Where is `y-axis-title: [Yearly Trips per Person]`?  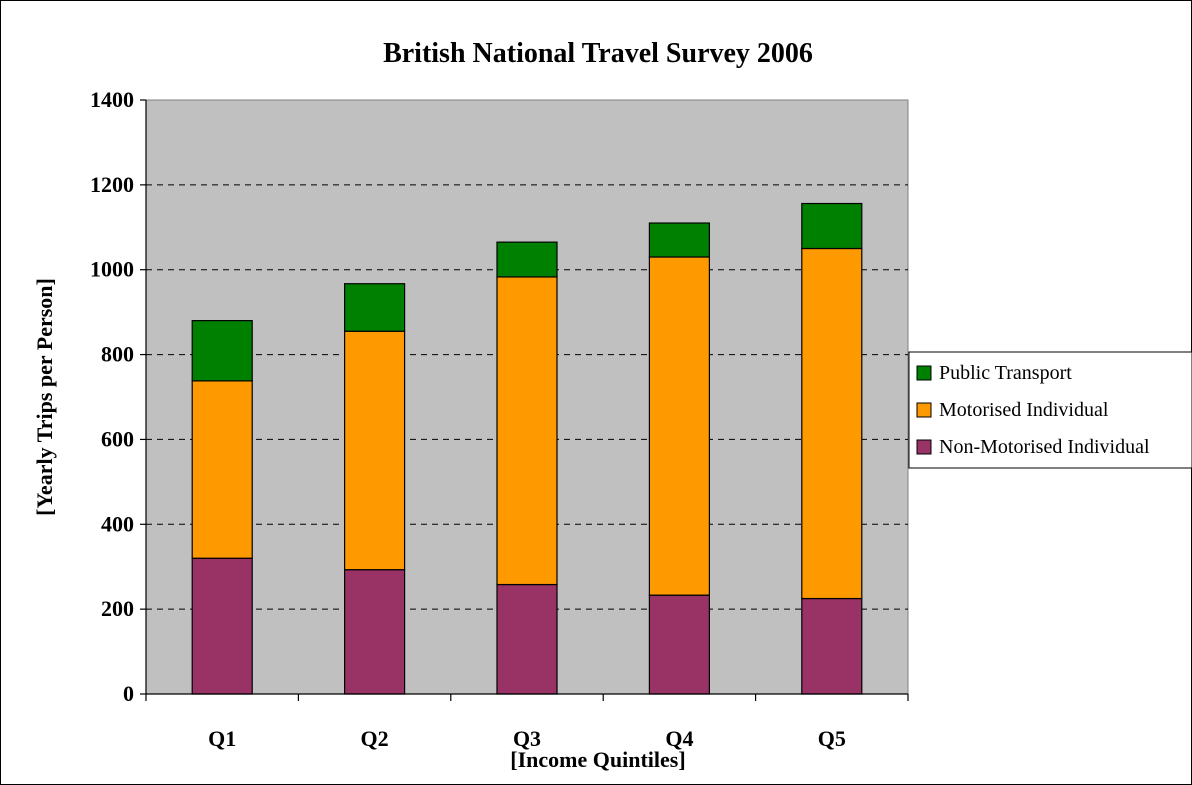
y-axis-title: [Yearly Trips per Person] is located at coordinates (44, 397).